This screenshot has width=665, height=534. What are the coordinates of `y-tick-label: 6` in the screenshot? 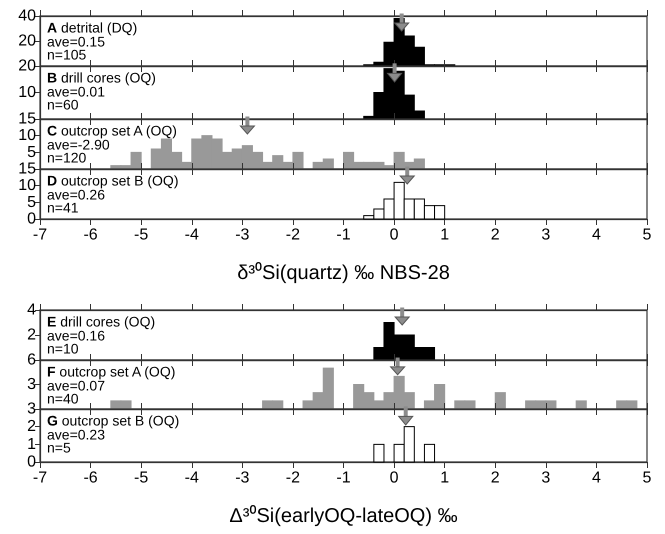 It's located at (31, 360).